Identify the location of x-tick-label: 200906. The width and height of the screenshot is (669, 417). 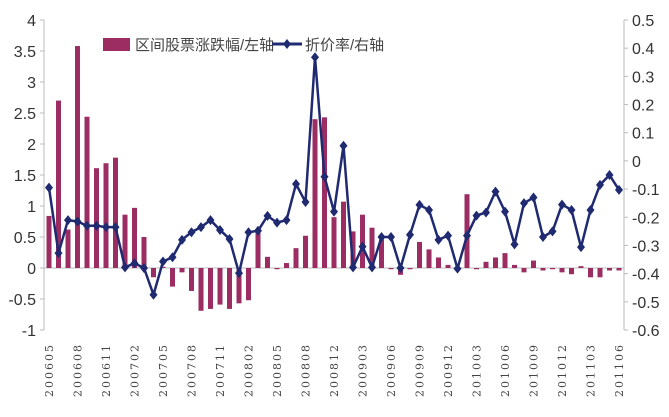
(391, 370).